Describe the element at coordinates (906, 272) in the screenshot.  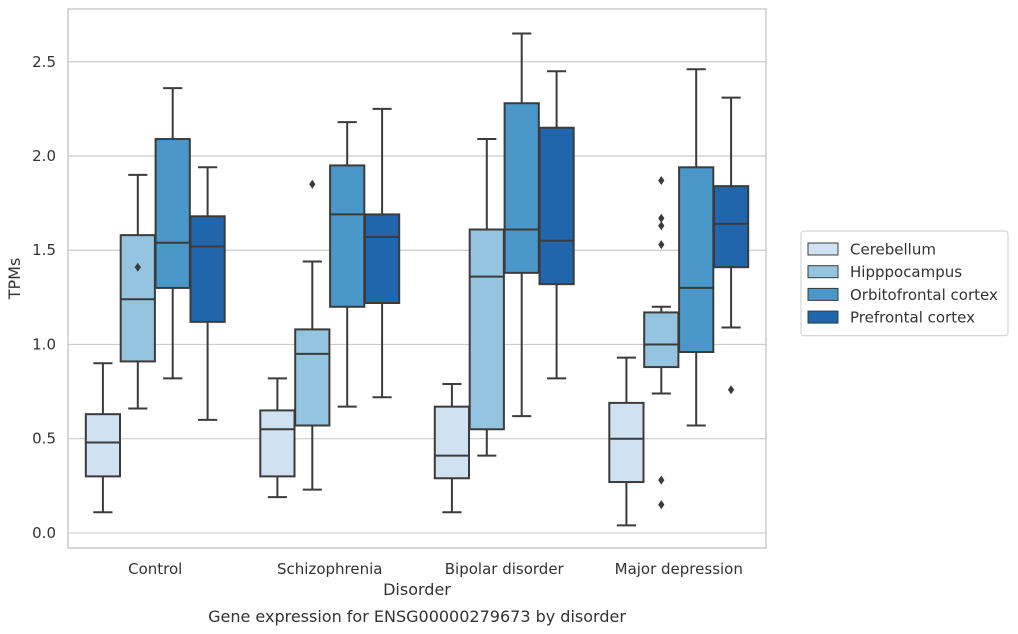
I see `legend-label: Hipppocampus` at that location.